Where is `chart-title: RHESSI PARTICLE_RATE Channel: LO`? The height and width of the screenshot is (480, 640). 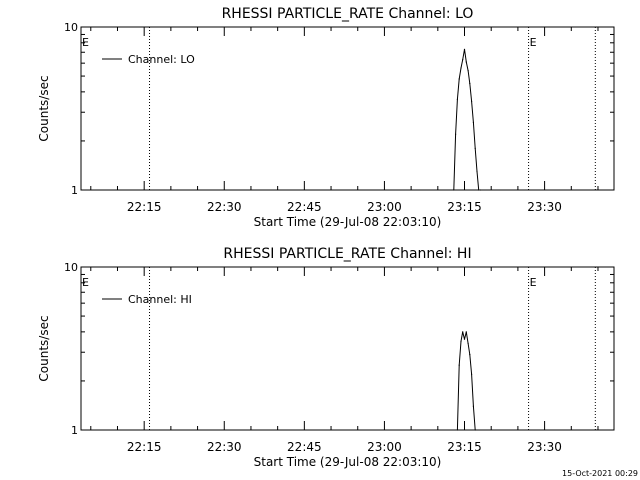 chart-title: RHESSI PARTICLE_RATE Channel: LO is located at coordinates (348, 14).